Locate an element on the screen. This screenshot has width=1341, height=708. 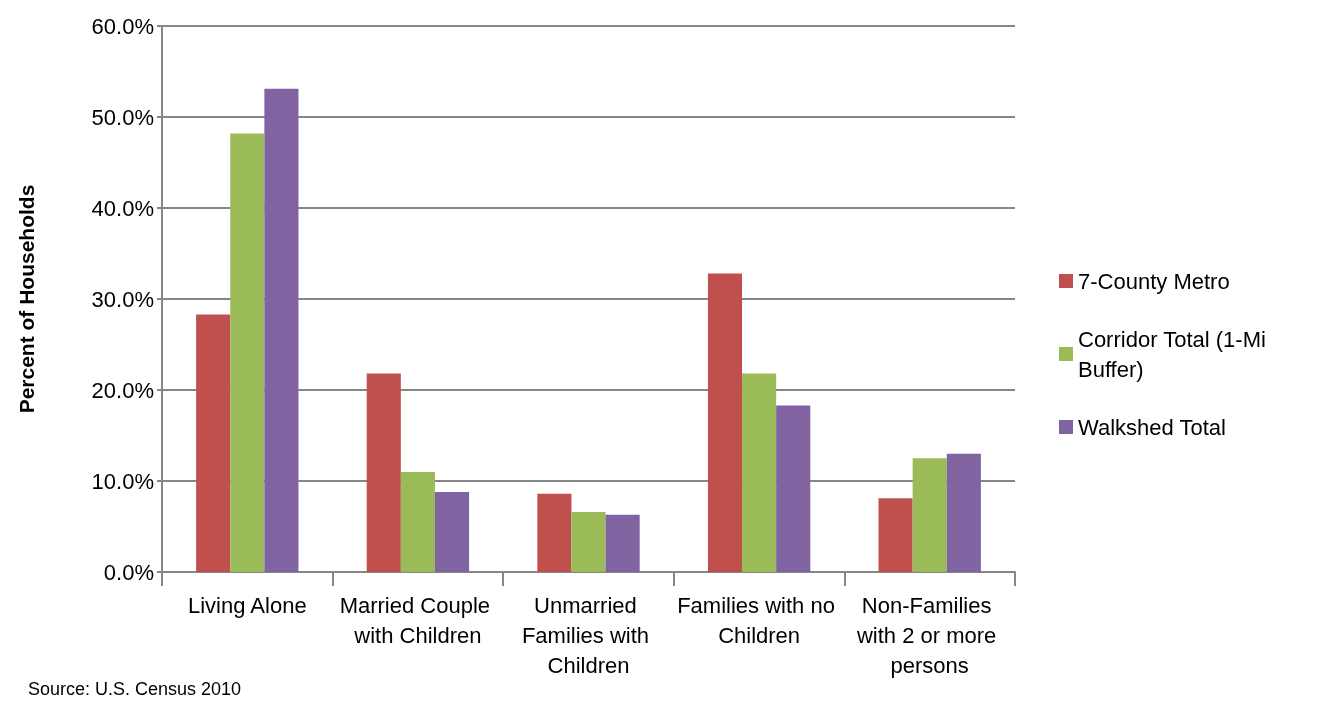
y-axis-title: Percent of Households is located at coordinates (26, 299).